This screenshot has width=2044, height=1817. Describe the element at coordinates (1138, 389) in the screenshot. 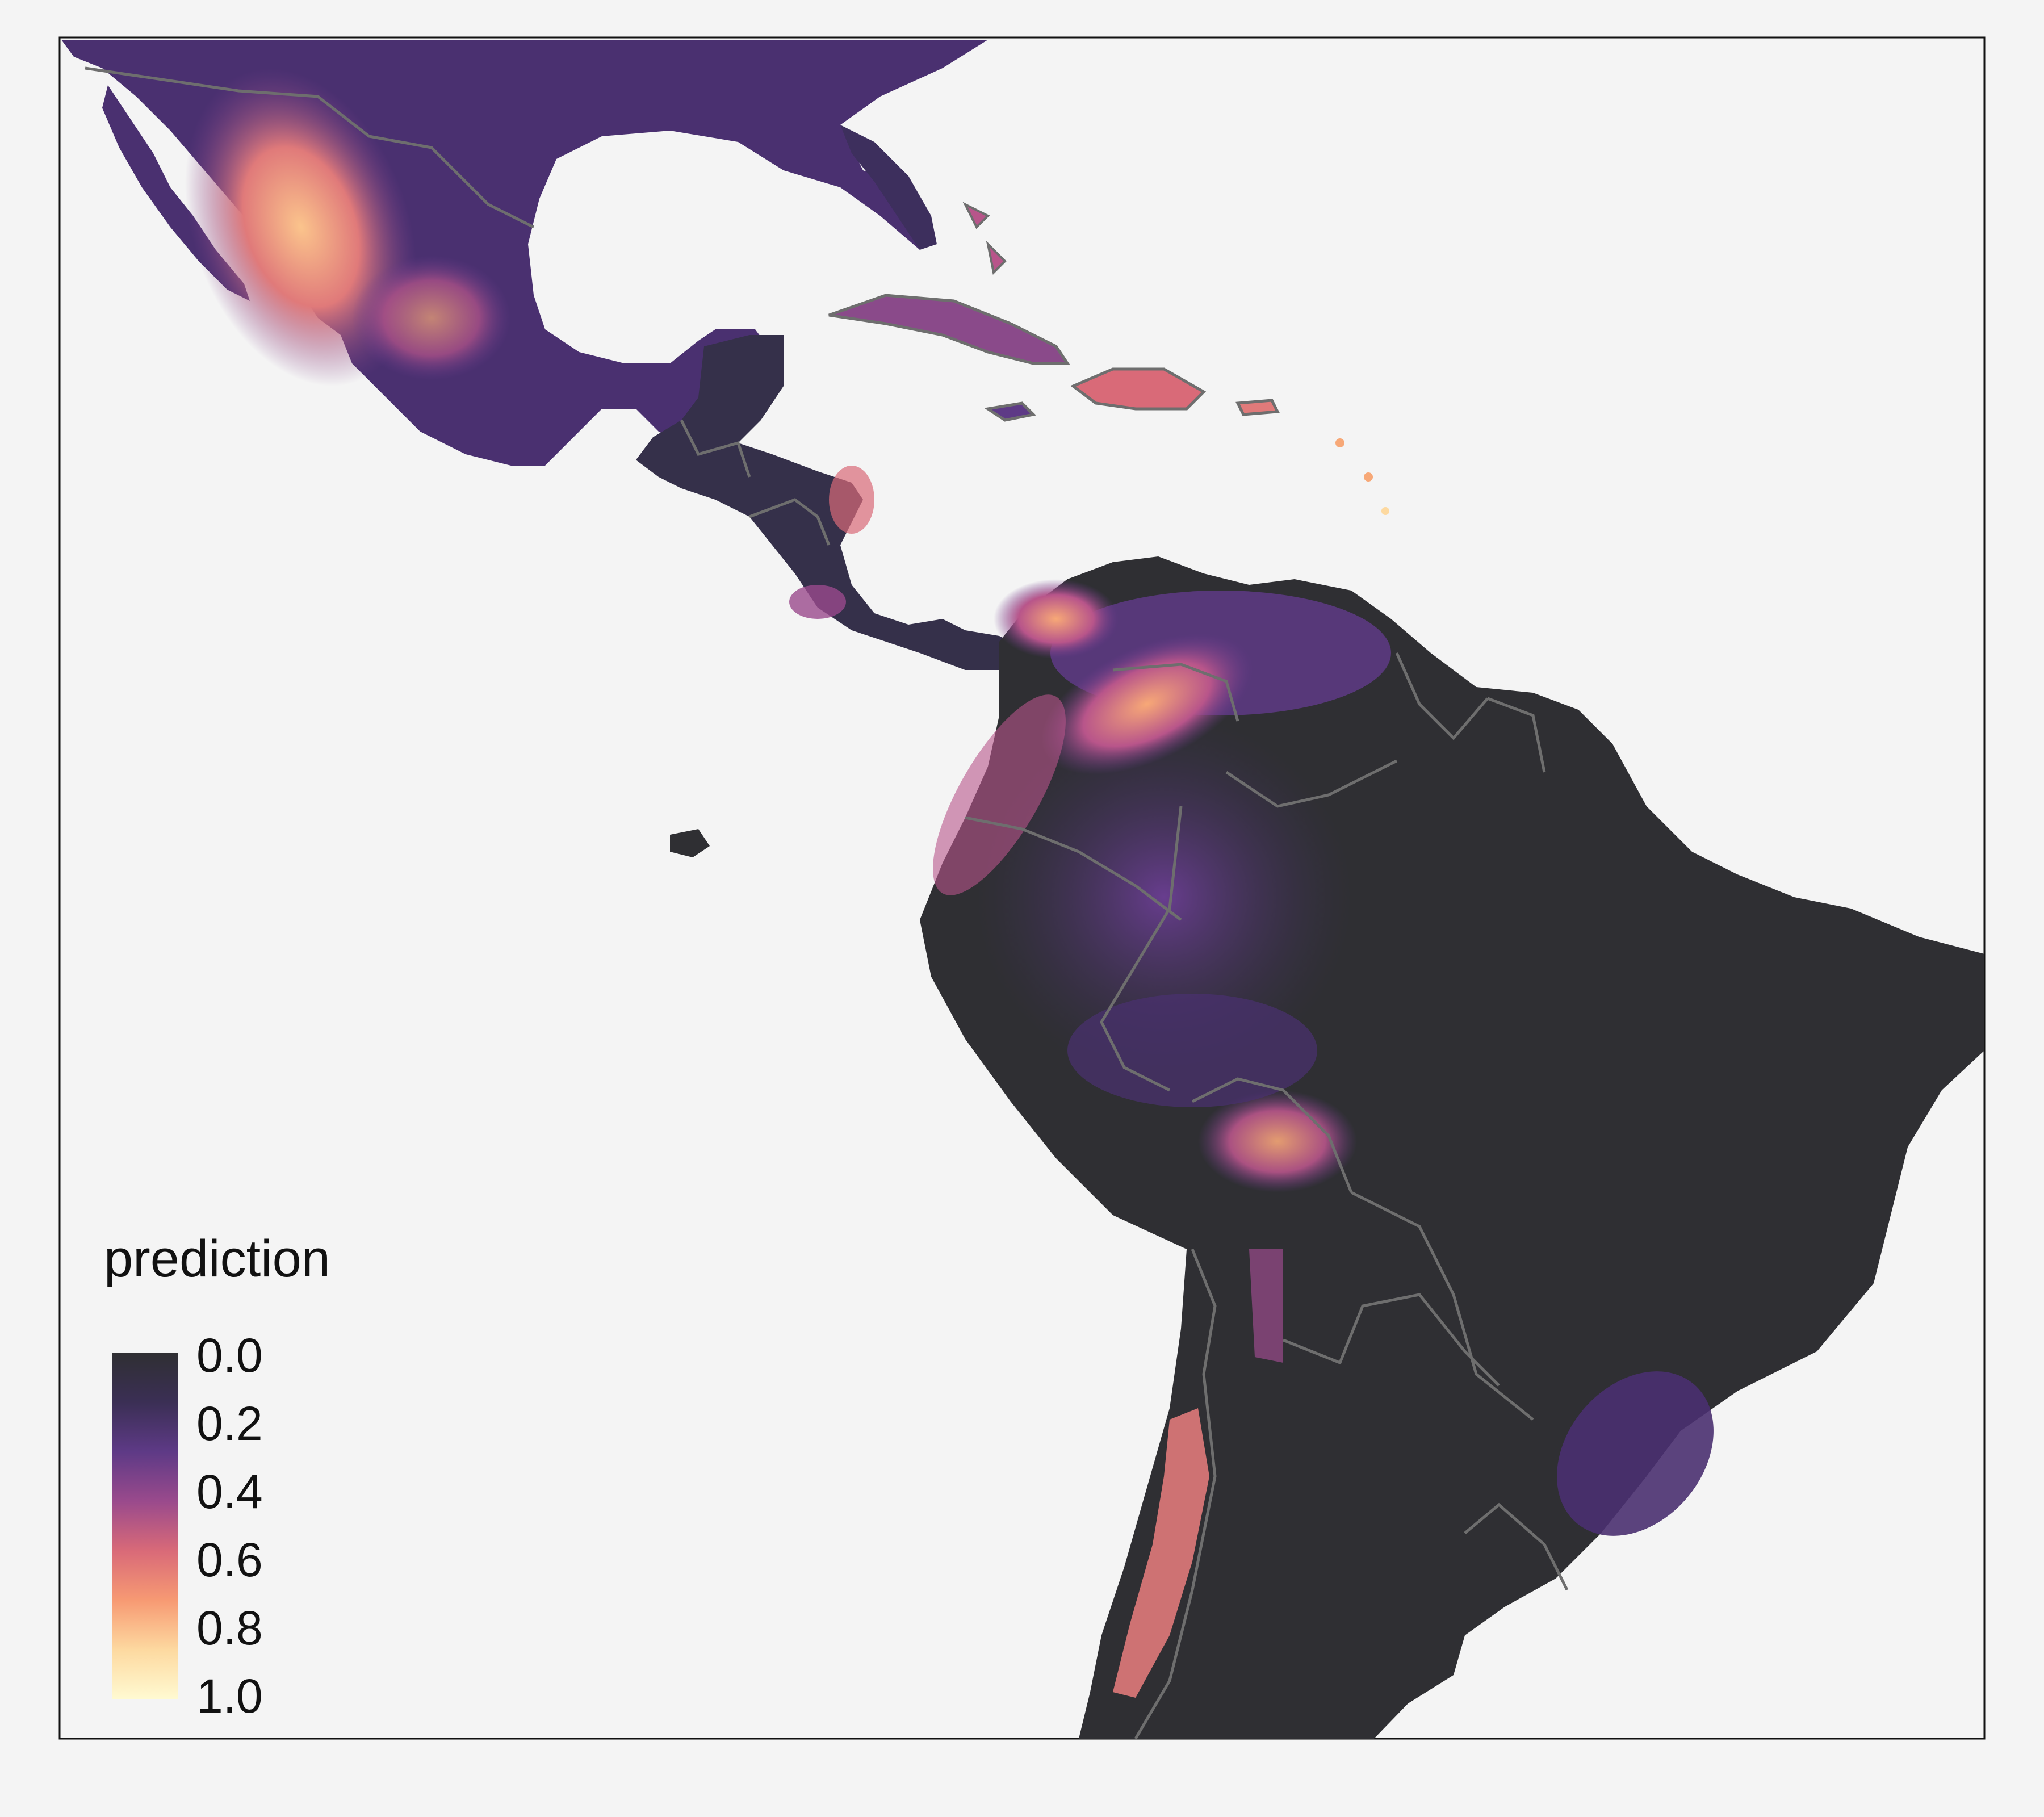

I see `landmass-hispaniola` at that location.